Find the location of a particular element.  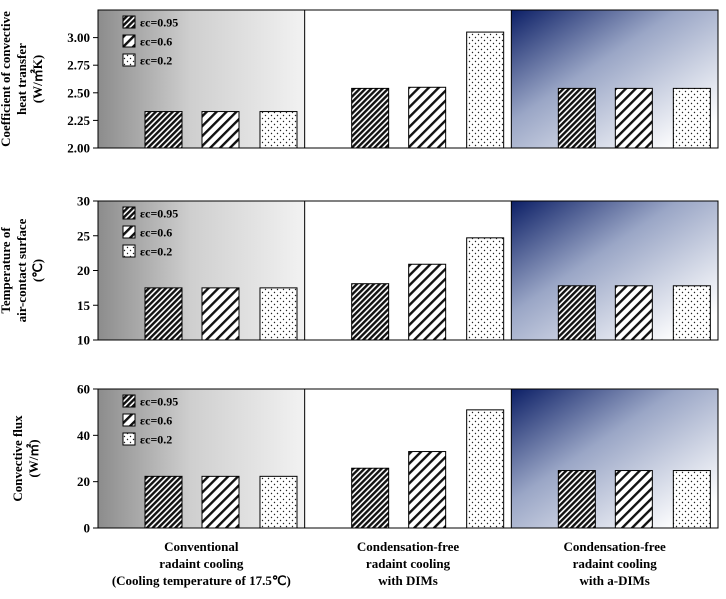

y-tick-label: 2.75 is located at coordinates (78, 65).